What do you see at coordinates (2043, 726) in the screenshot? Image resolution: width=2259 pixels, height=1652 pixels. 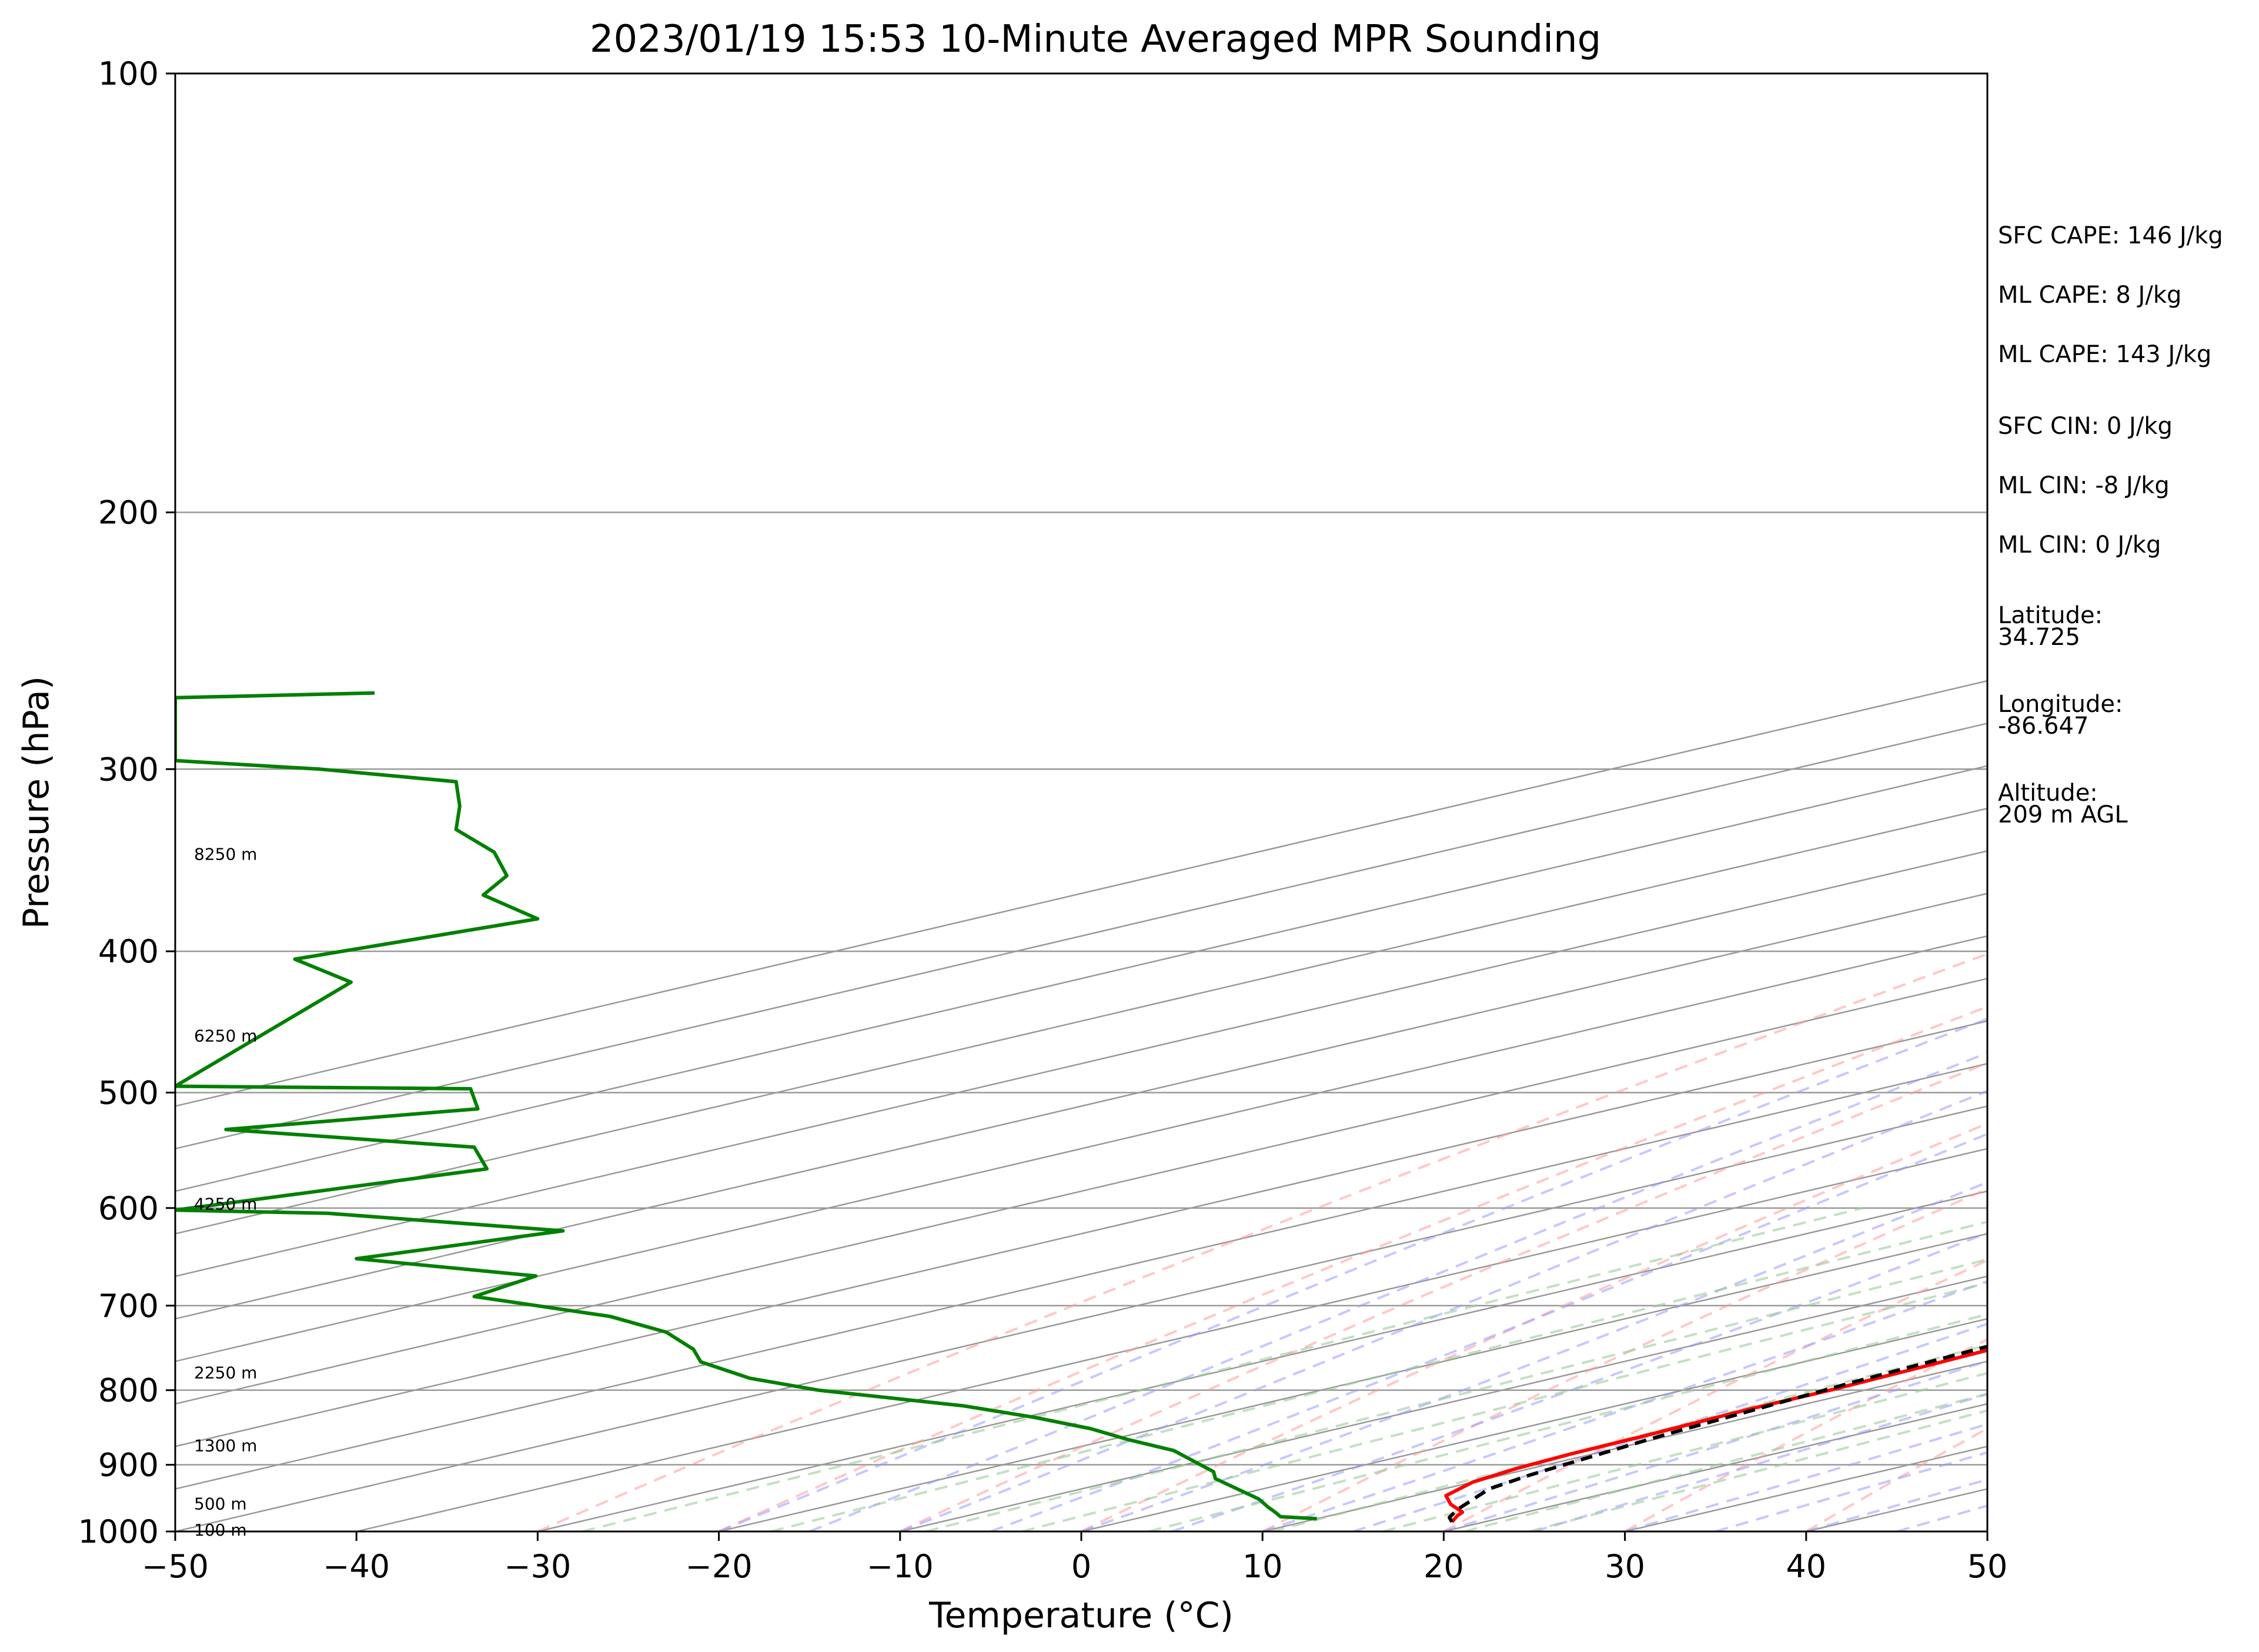 I see `location-value: -86.647` at bounding box center [2043, 726].